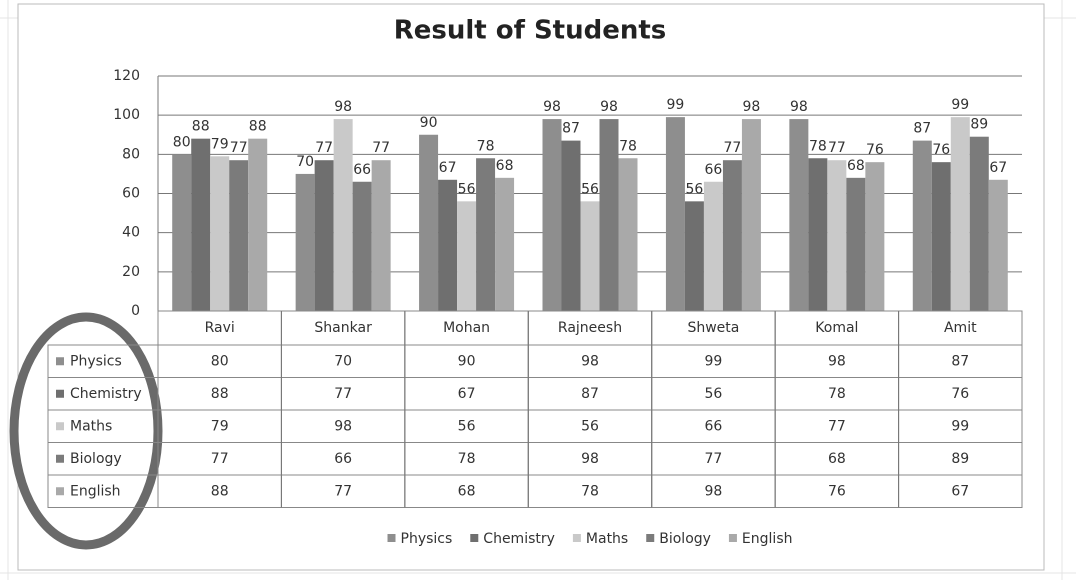 This screenshot has width=1076, height=580. What do you see at coordinates (96, 459) in the screenshot?
I see `row-label: Biology` at bounding box center [96, 459].